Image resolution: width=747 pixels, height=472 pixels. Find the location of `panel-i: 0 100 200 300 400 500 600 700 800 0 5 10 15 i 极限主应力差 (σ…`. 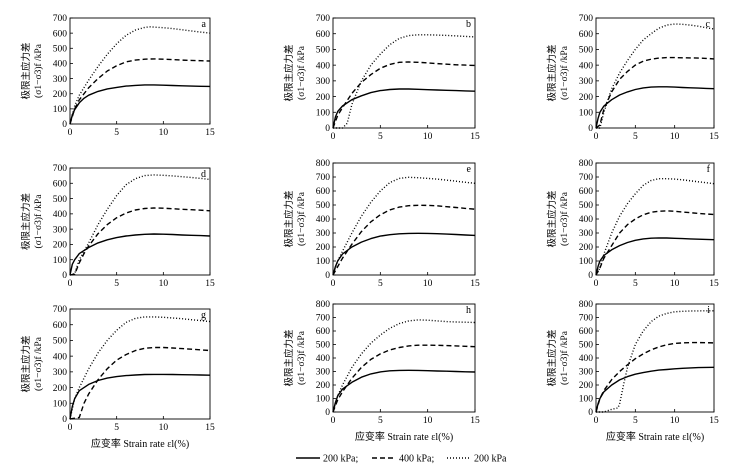

panel-i: 0 100 200 300 400 500 600 700 800 0 5 10 15 i 极限主应力差 (σ… is located at coordinates (632, 371).